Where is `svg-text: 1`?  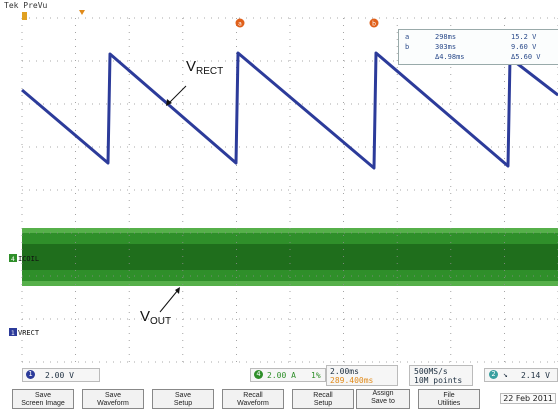
svg-text: 1 is located at coordinates (13, 333).